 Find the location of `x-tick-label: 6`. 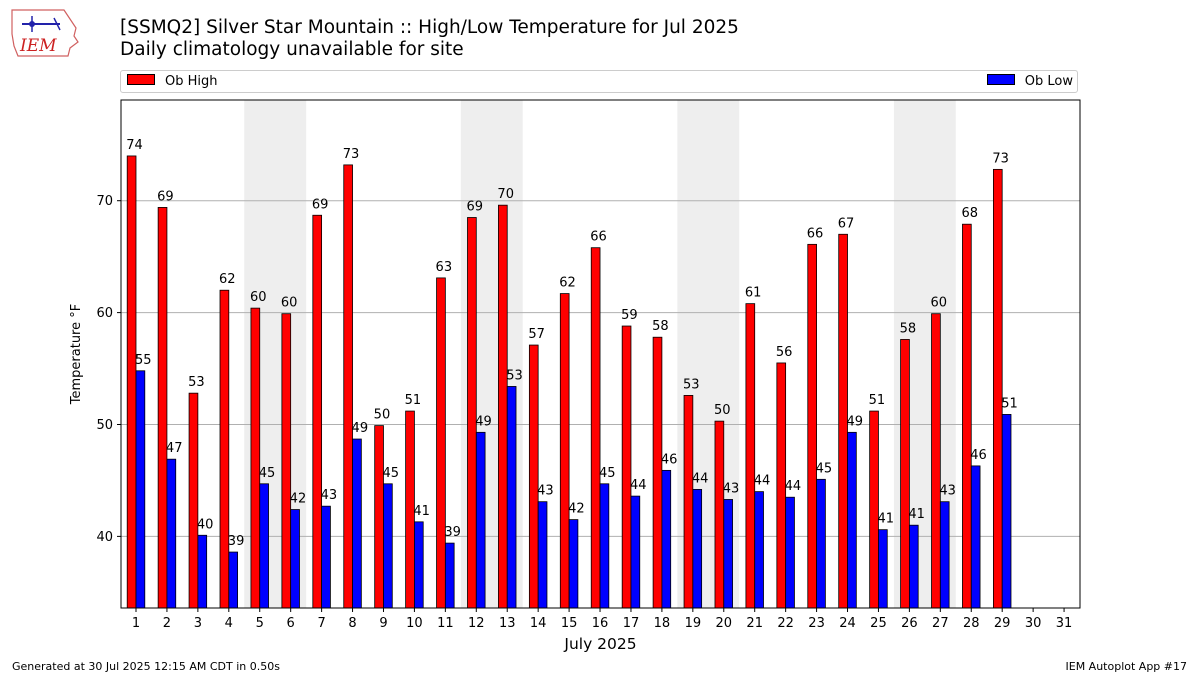

x-tick-label: 6 is located at coordinates (291, 623).